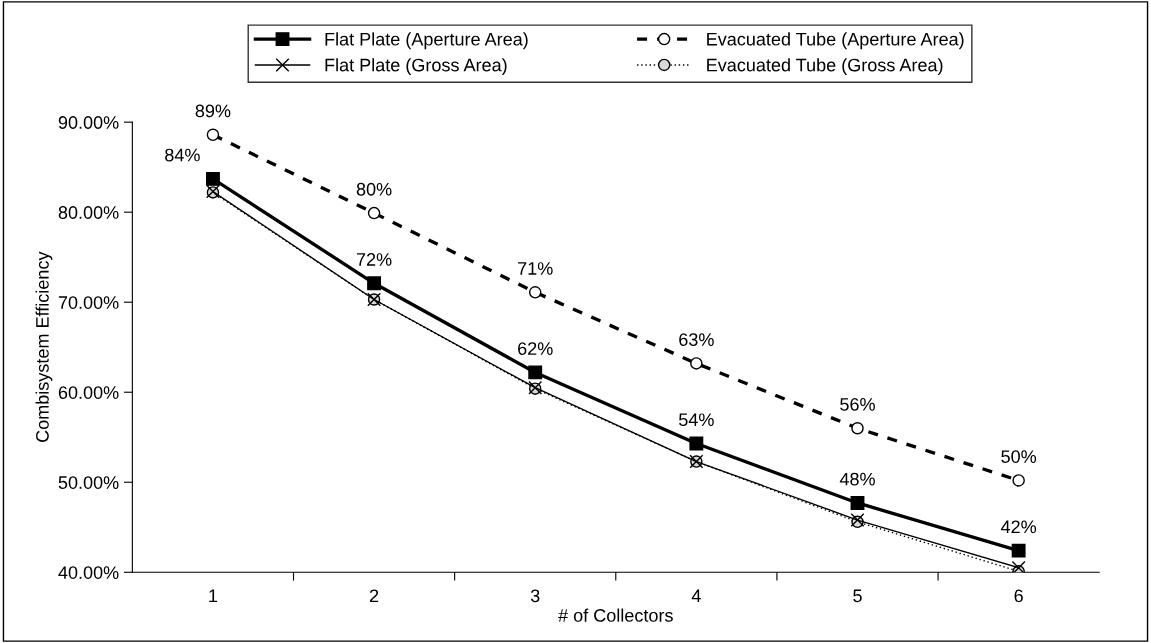 Image resolution: width=1151 pixels, height=643 pixels. Describe the element at coordinates (857, 479) in the screenshot. I see `data-label: 48%` at that location.